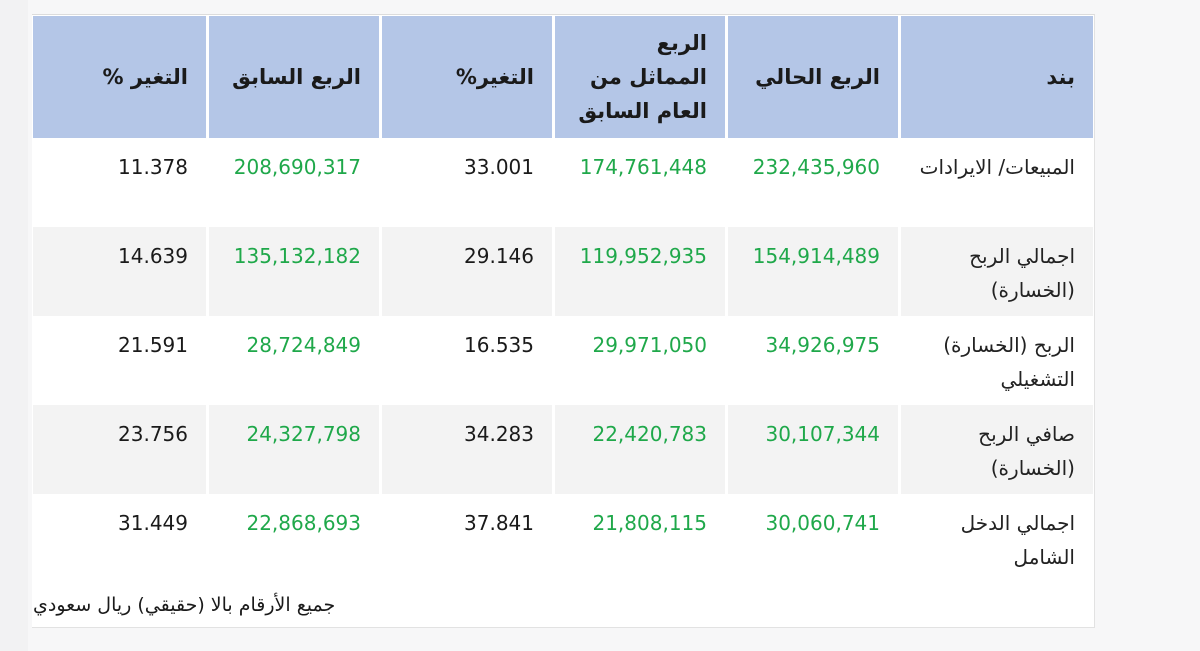  What do you see at coordinates (638, 449) in the screenshot?
I see `cell-same-last-year: 22,420,783` at bounding box center [638, 449].